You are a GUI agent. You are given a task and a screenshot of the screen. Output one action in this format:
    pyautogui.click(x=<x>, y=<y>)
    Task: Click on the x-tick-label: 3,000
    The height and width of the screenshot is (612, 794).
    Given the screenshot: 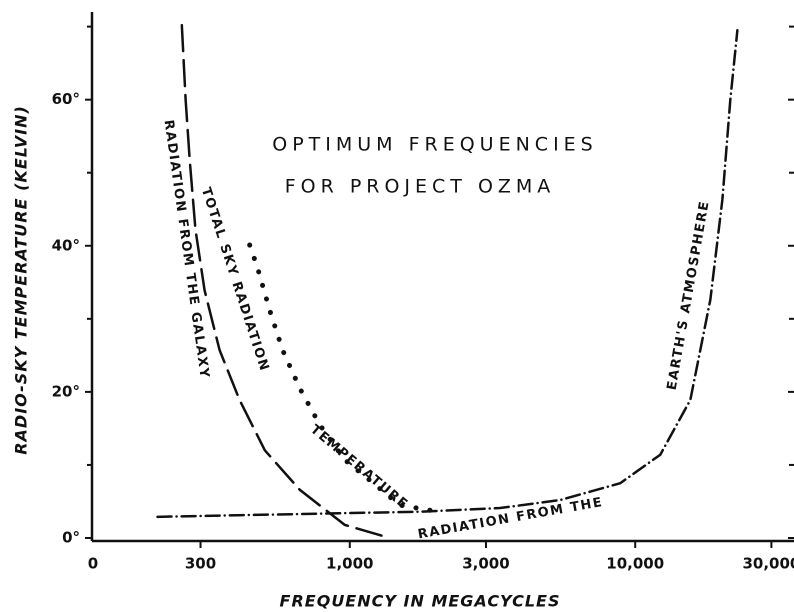 What is the action you would take?
    pyautogui.click(x=485, y=564)
    